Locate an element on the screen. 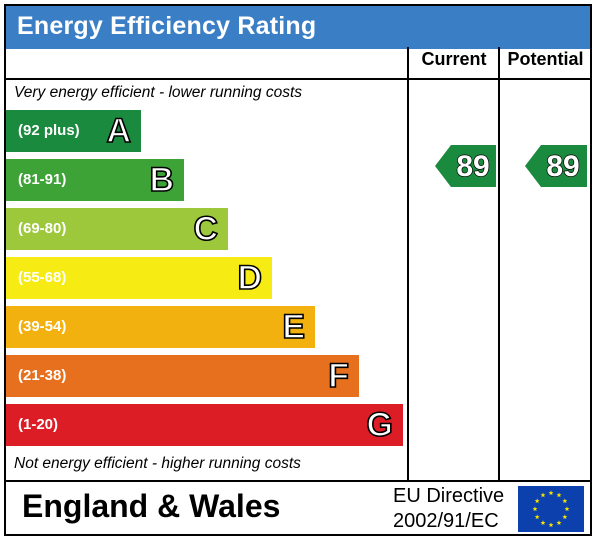  band-f-letter: F is located at coordinates (338, 376).